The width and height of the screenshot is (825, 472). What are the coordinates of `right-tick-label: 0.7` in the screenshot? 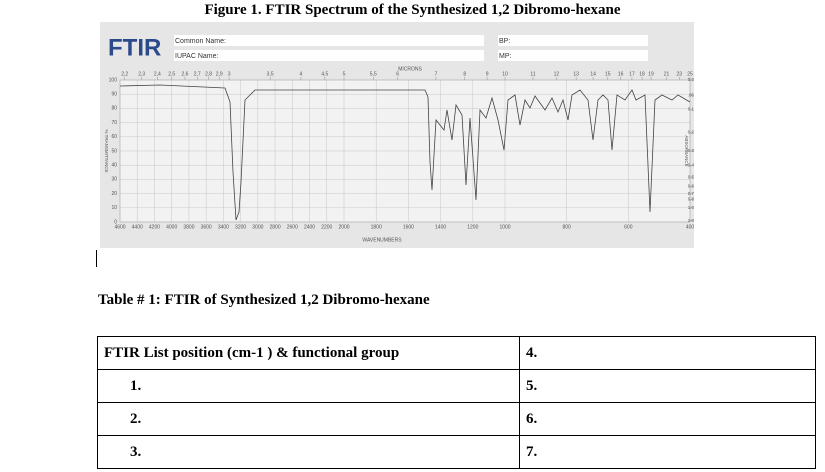 It's located at (691, 193).